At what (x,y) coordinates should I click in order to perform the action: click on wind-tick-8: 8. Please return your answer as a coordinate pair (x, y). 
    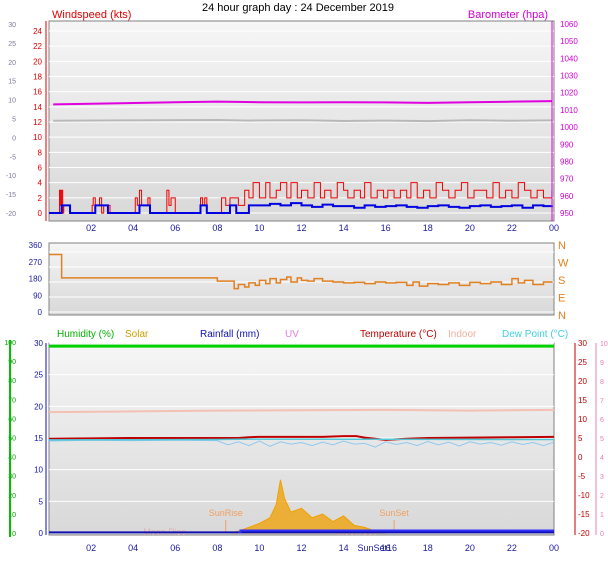
    Looking at the image, I should click on (40, 152).